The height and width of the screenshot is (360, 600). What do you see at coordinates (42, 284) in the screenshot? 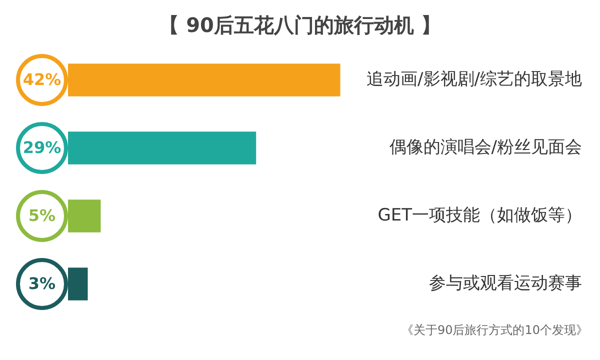
I see `data-label: 3%` at bounding box center [42, 284].